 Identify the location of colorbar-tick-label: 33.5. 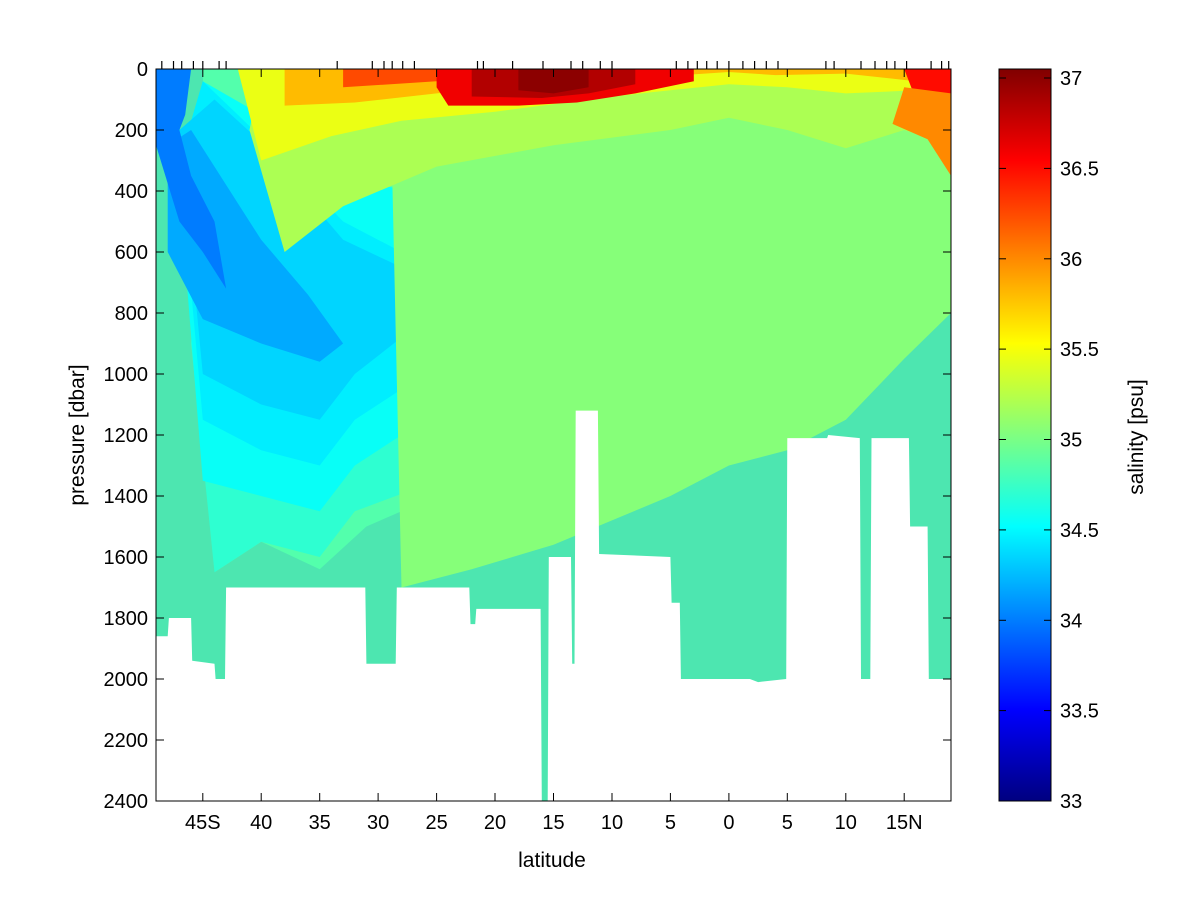
(1079, 712).